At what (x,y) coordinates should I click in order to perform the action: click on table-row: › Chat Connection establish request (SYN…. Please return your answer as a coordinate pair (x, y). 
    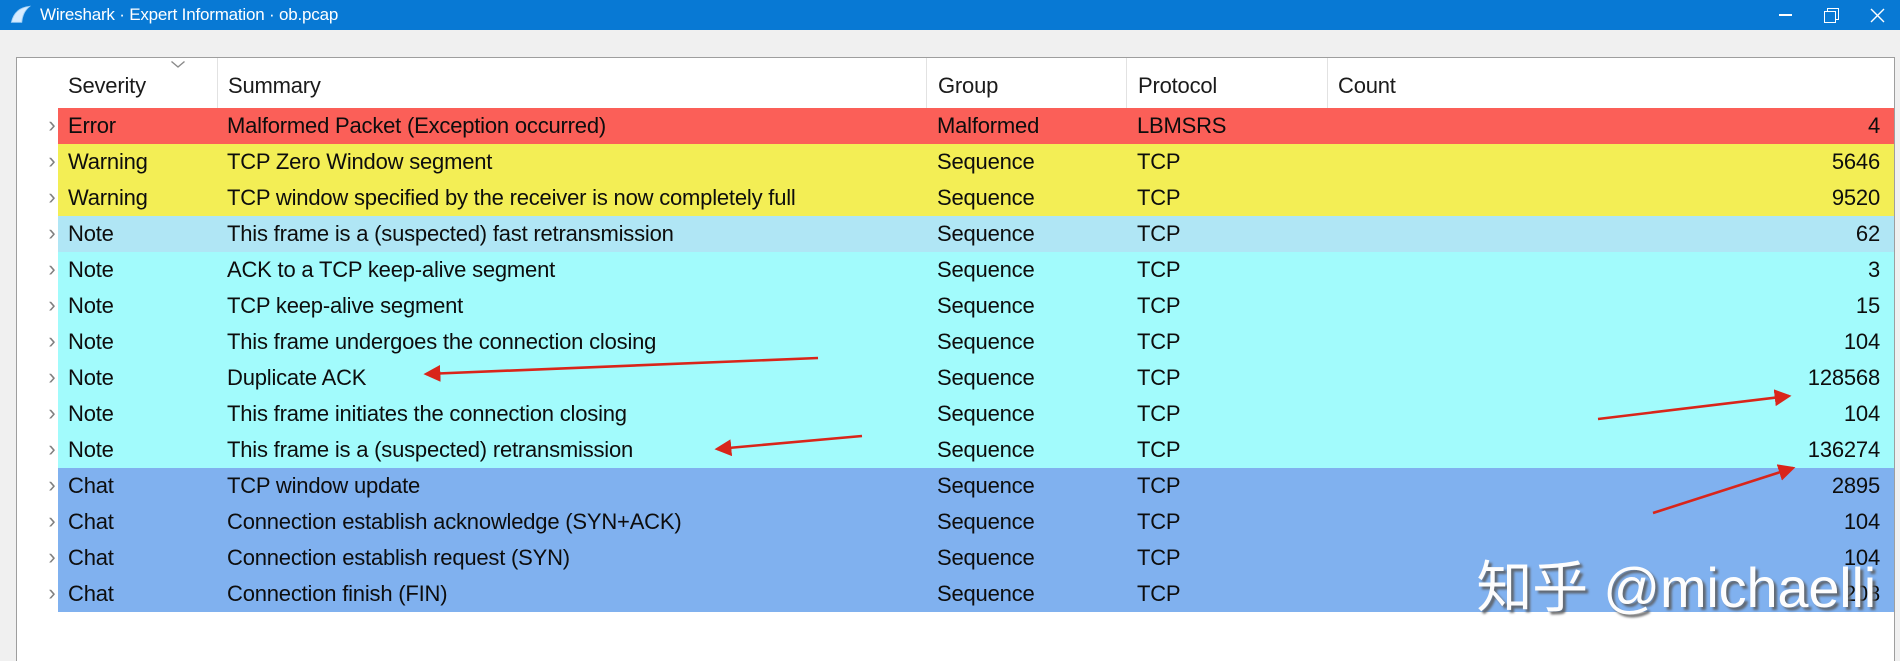
    Looking at the image, I should click on (955, 558).